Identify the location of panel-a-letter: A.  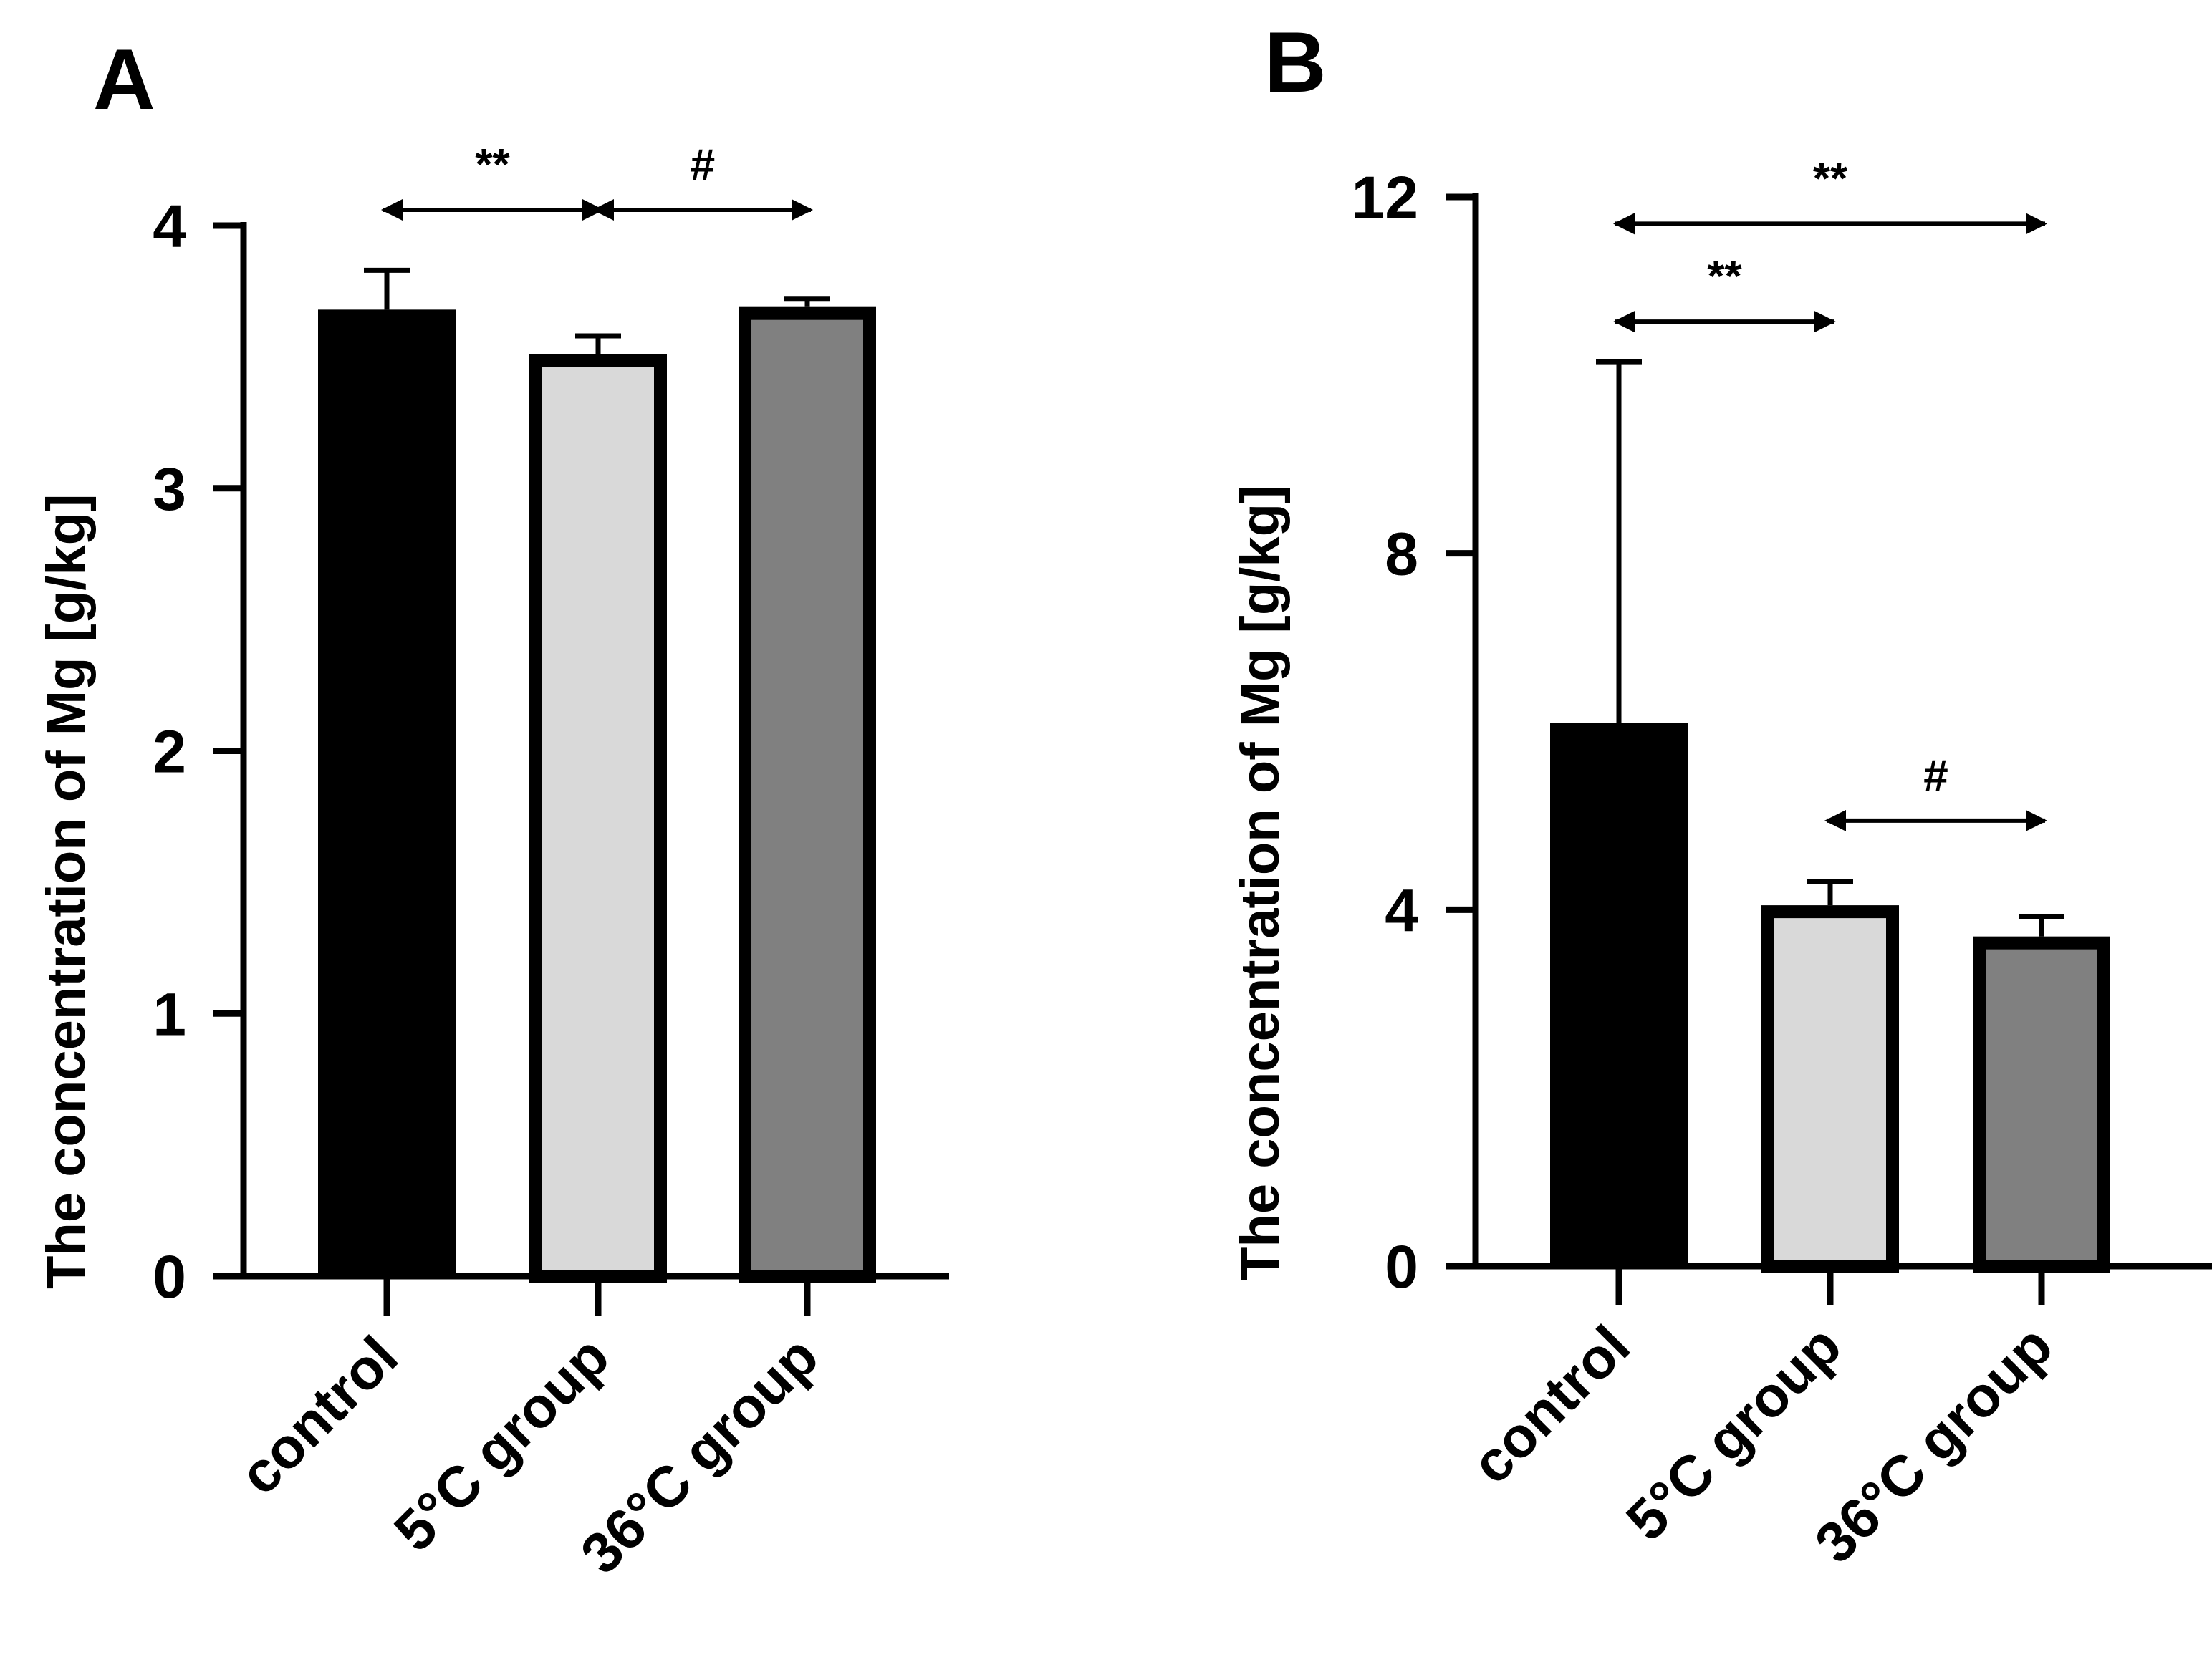
(124, 79).